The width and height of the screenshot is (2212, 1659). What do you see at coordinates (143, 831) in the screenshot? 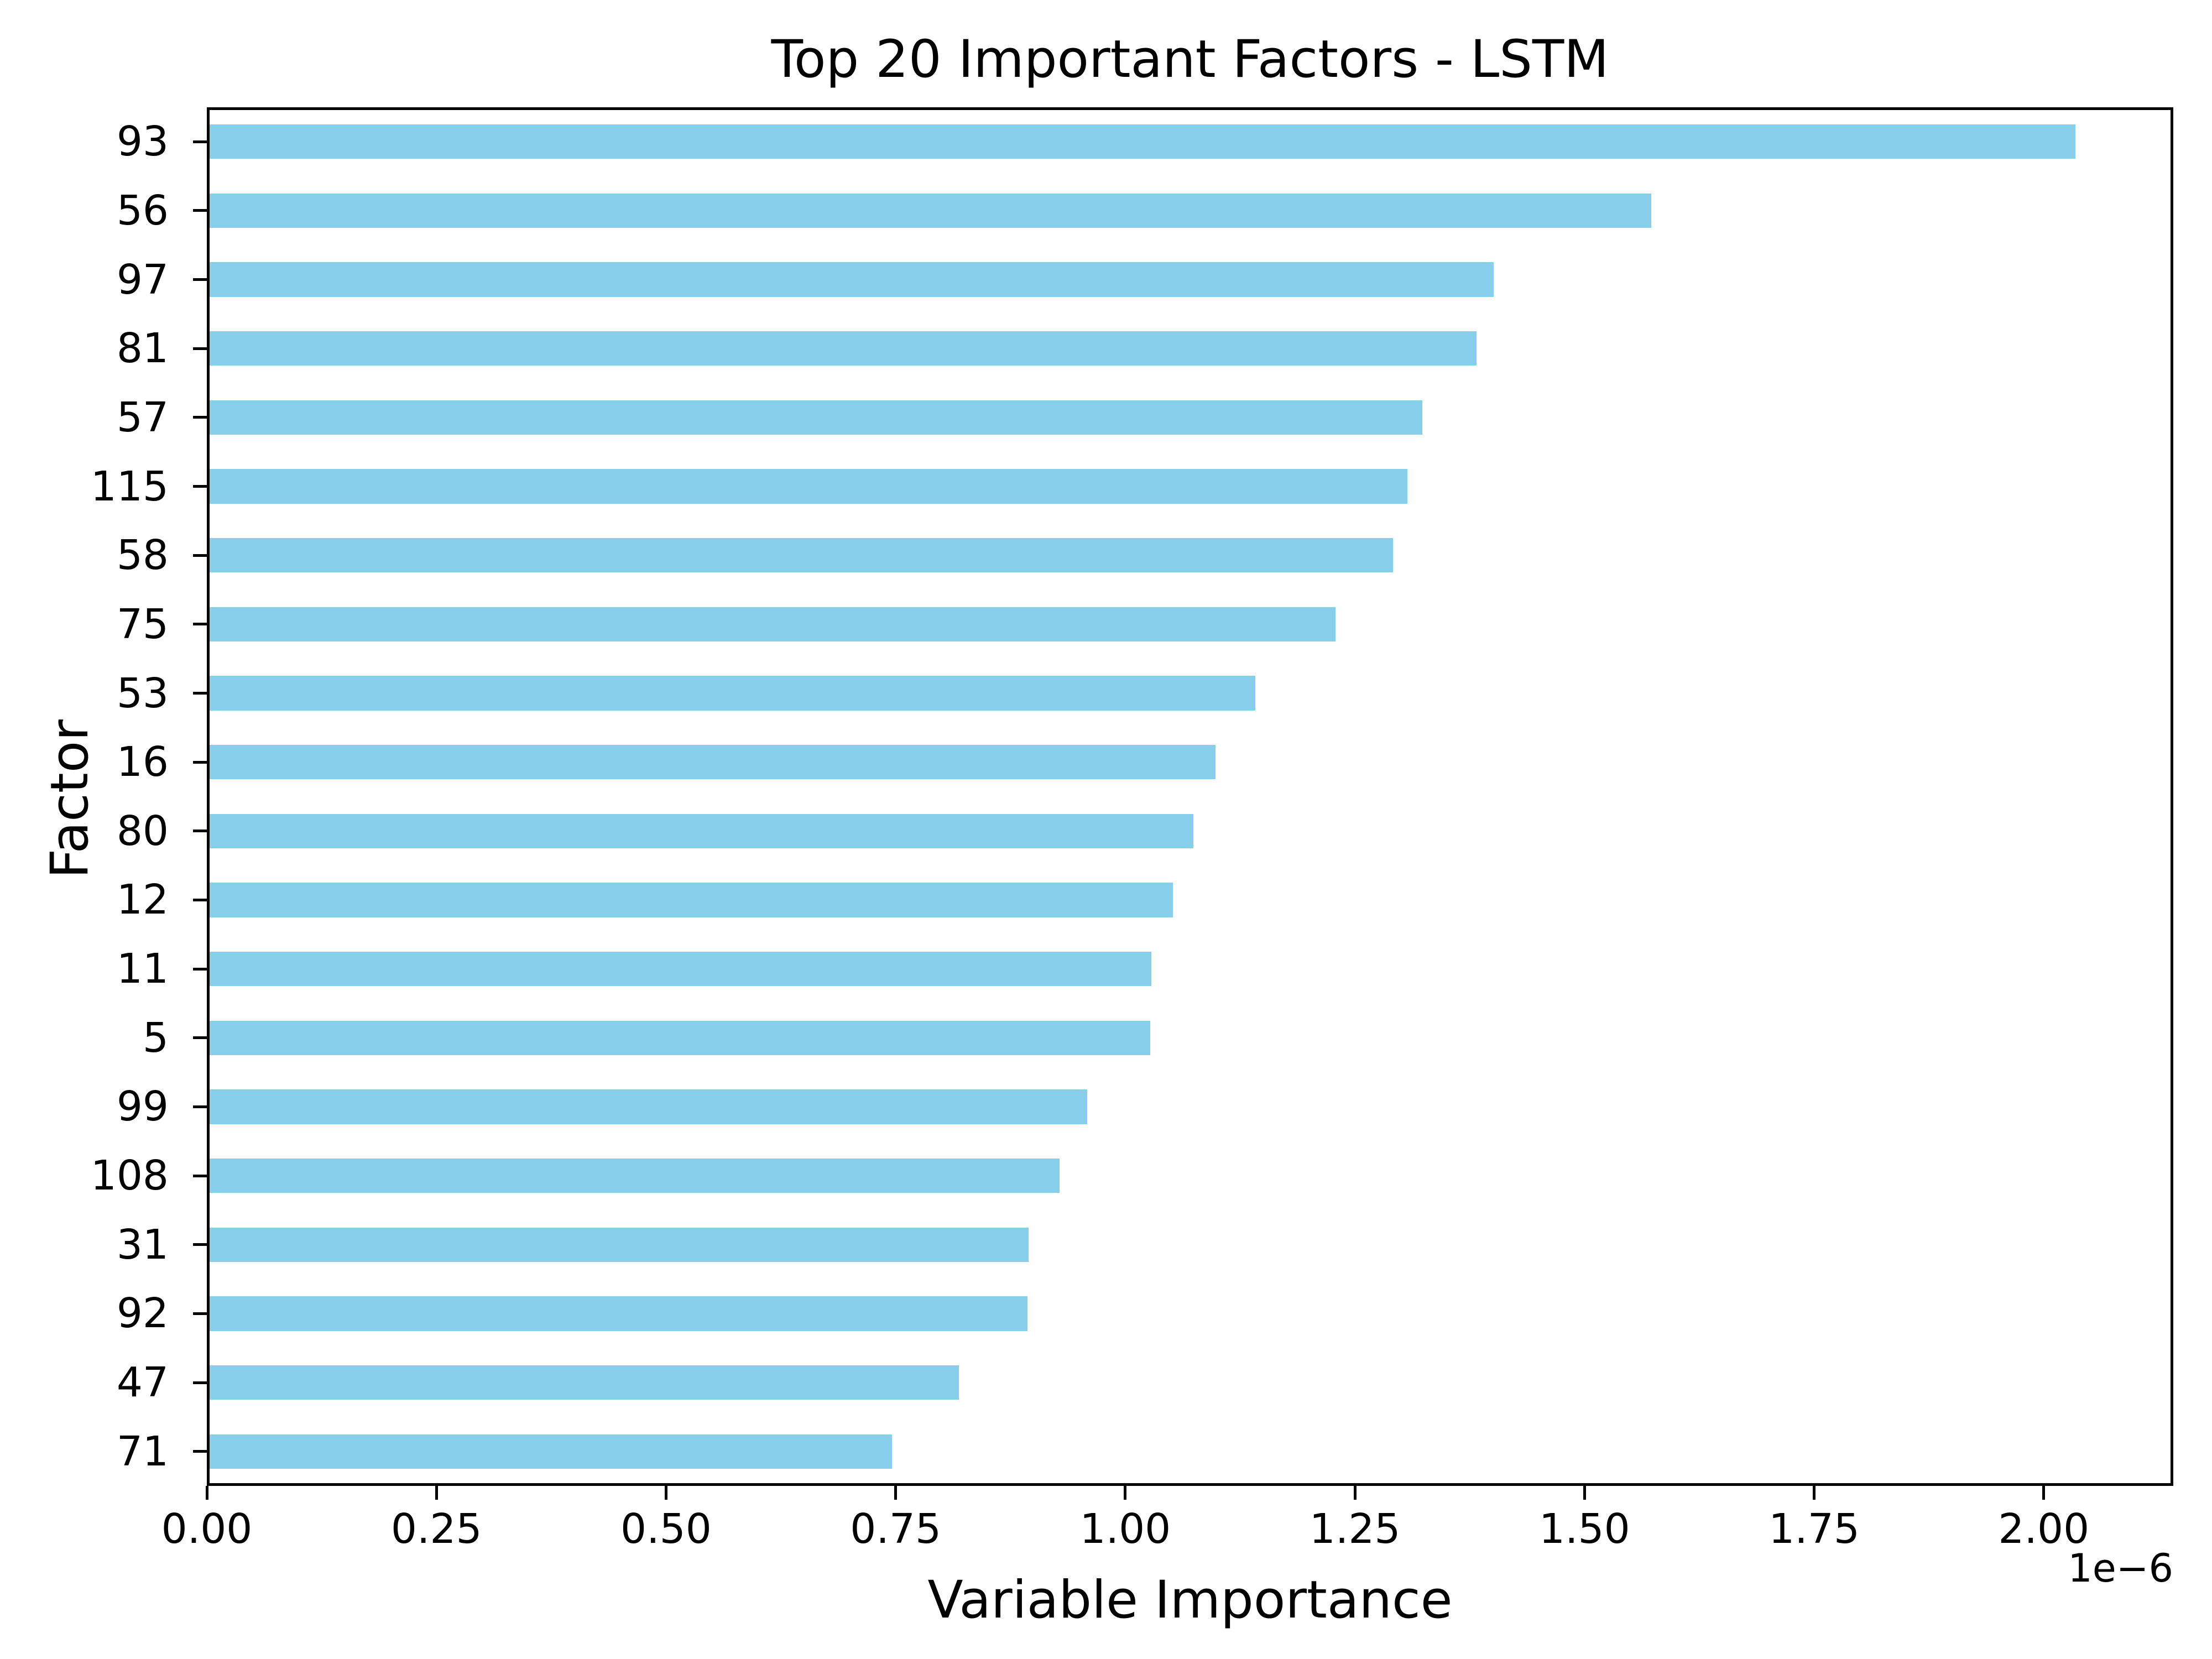
I see `y-tick-label: 80` at bounding box center [143, 831].